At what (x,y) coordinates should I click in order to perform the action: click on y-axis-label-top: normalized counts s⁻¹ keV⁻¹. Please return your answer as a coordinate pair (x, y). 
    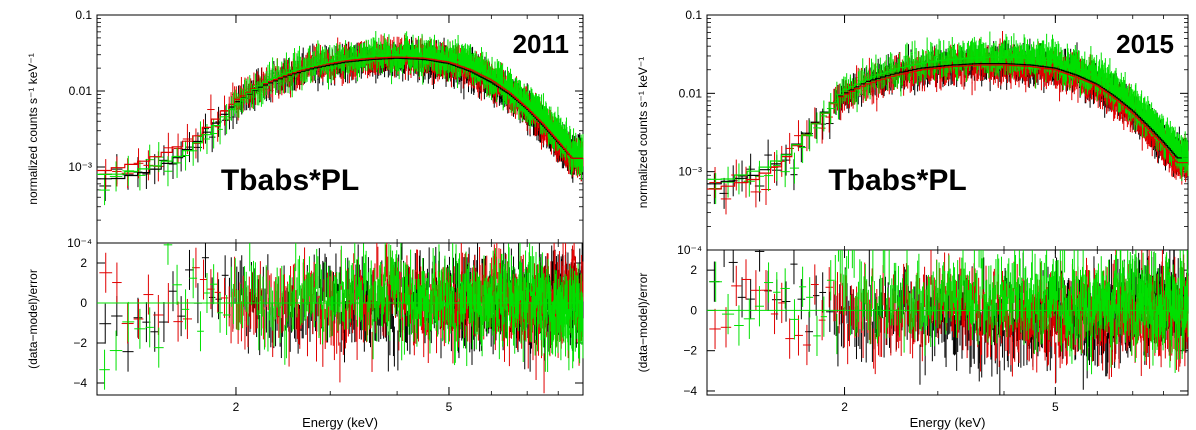
    Looking at the image, I should click on (33, 128).